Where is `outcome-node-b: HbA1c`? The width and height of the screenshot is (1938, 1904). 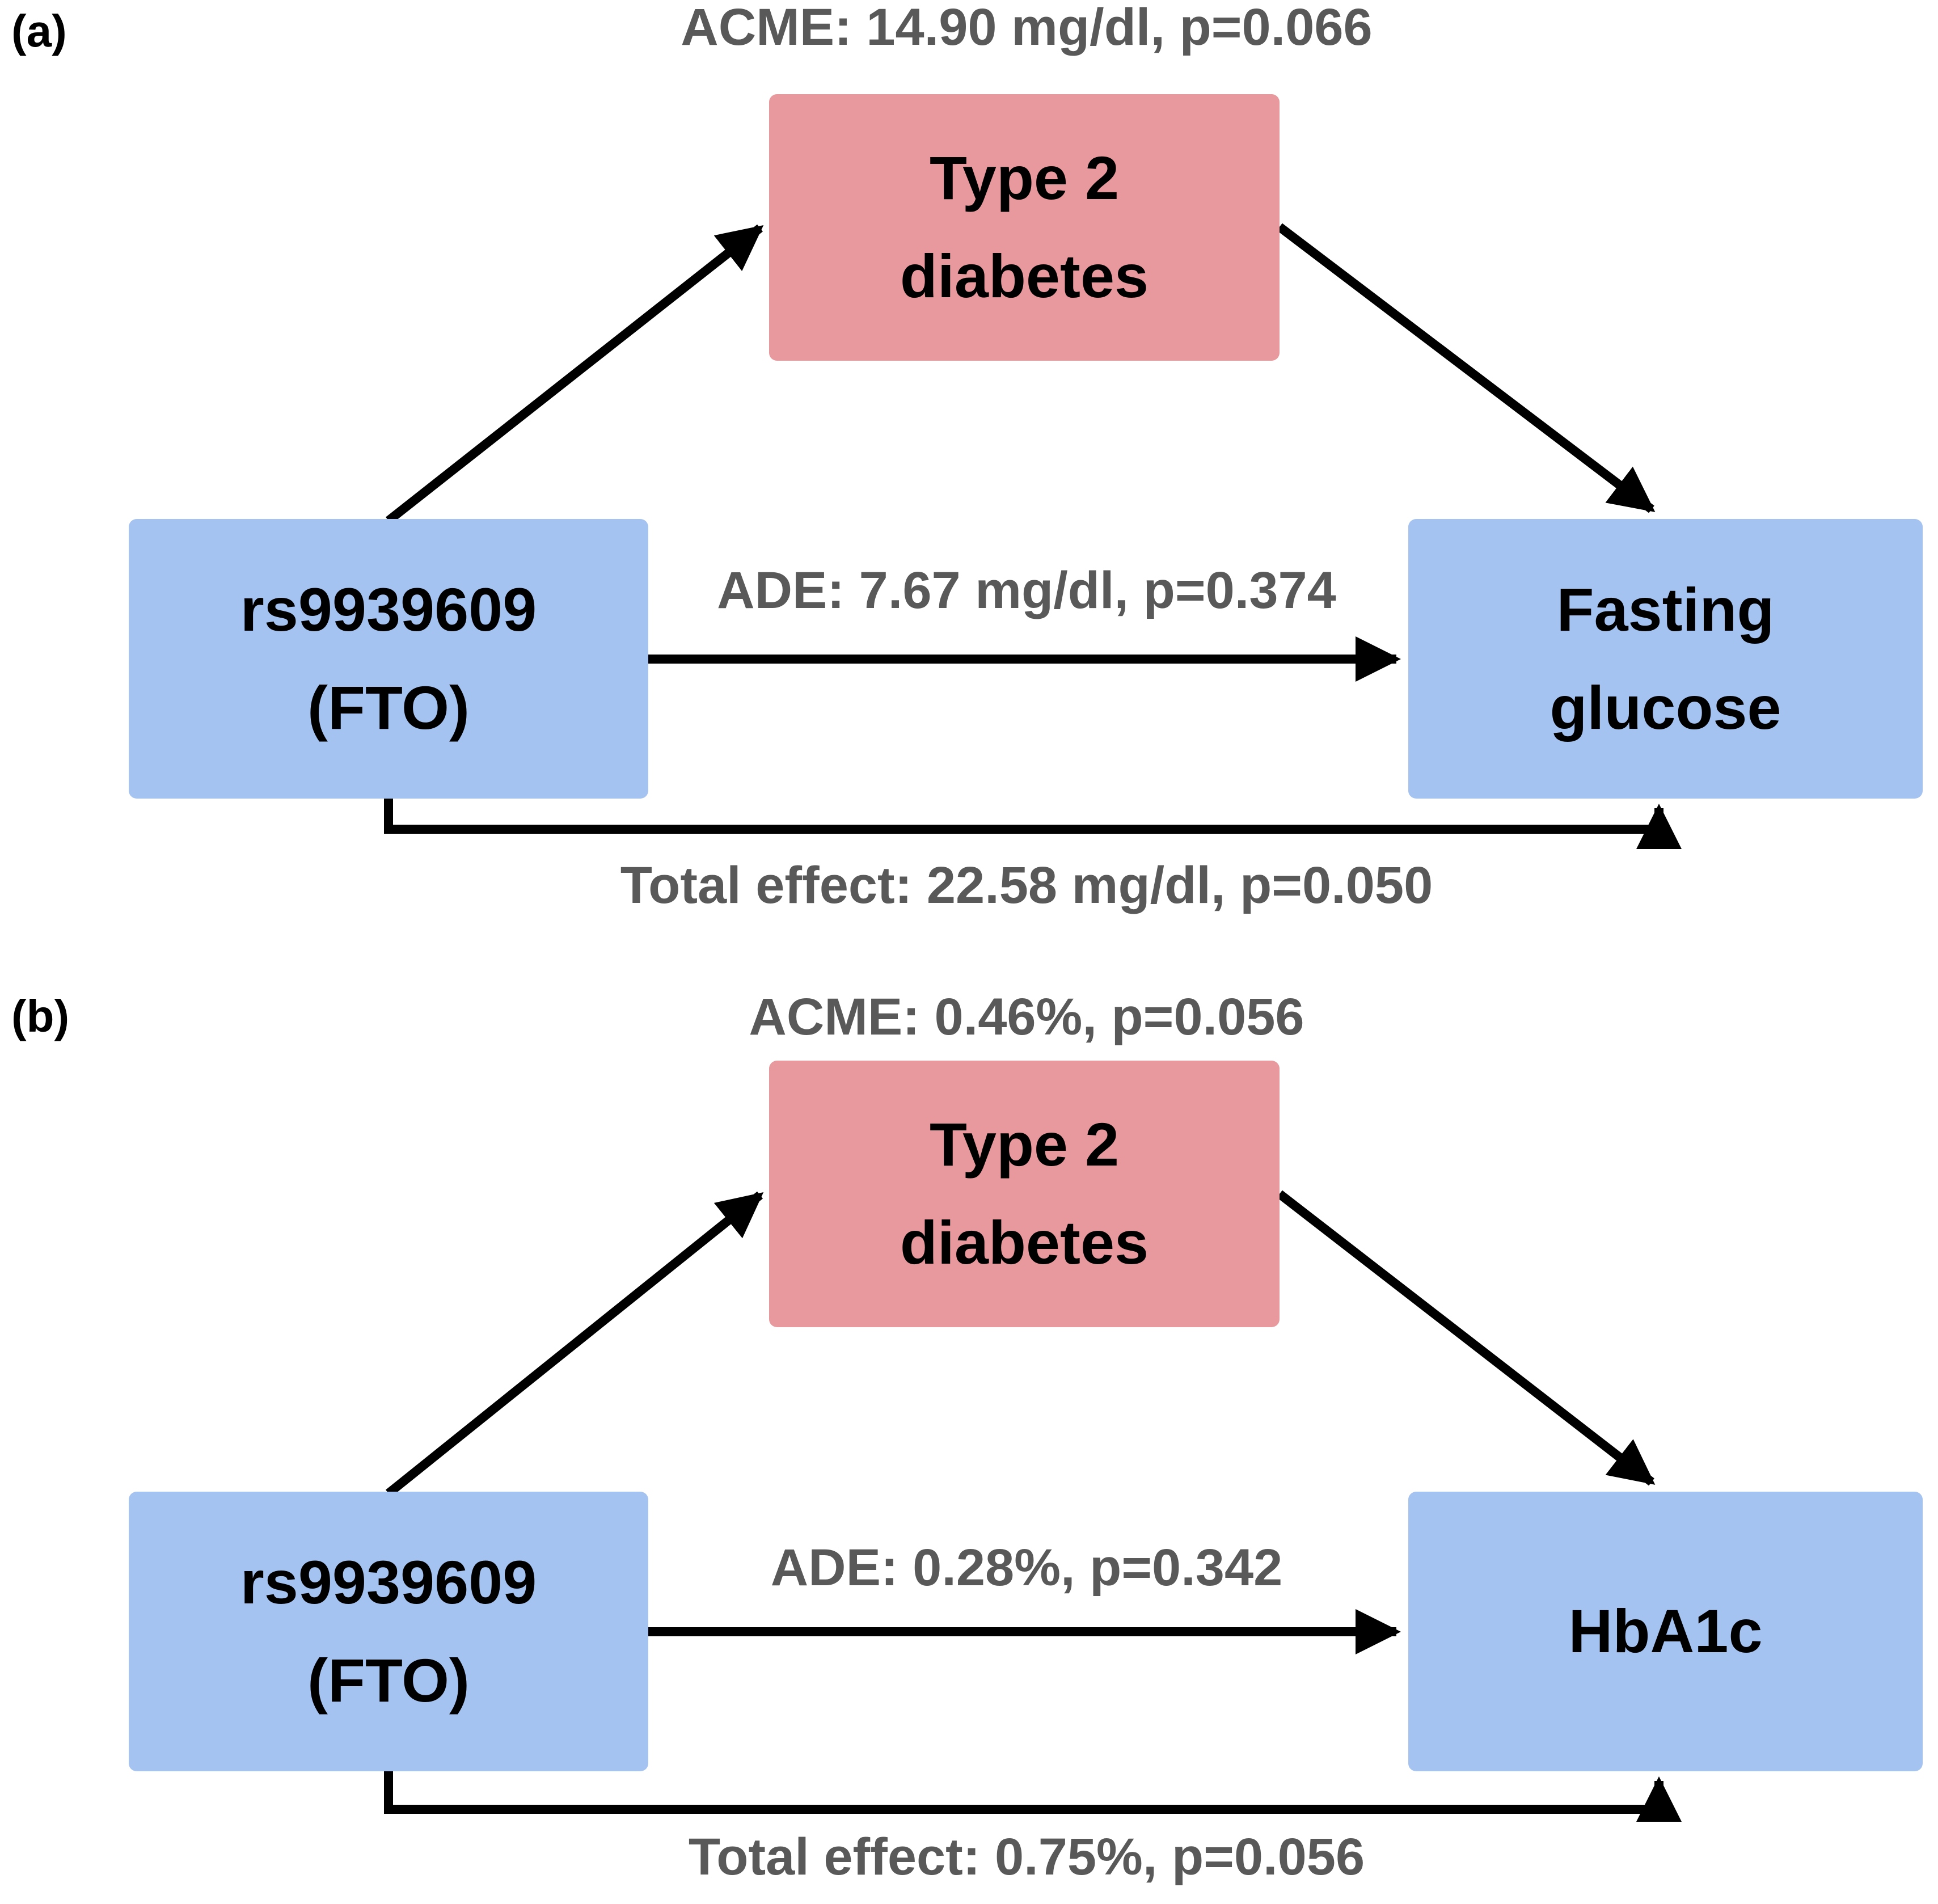 outcome-node-b: HbA1c is located at coordinates (1665, 1631).